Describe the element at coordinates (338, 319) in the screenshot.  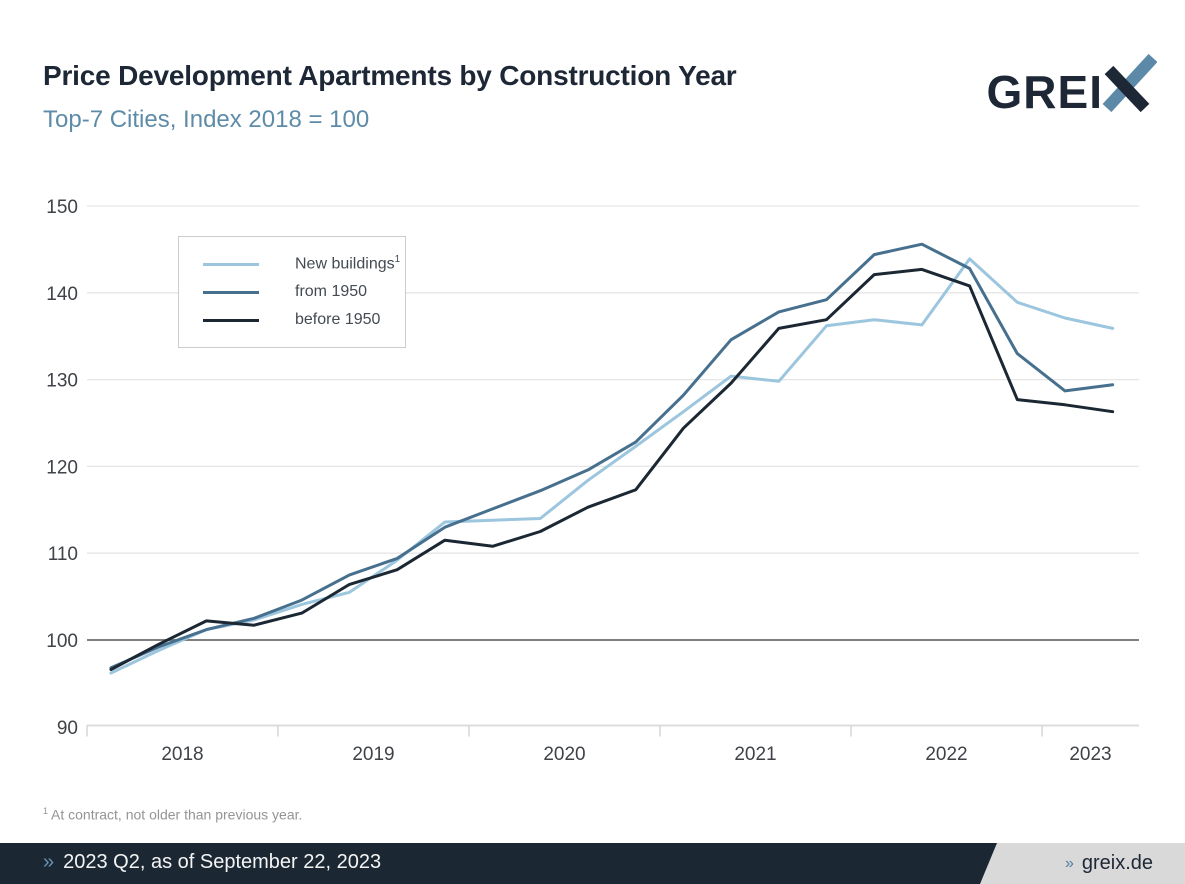
I see `legend-label: before 1950` at that location.